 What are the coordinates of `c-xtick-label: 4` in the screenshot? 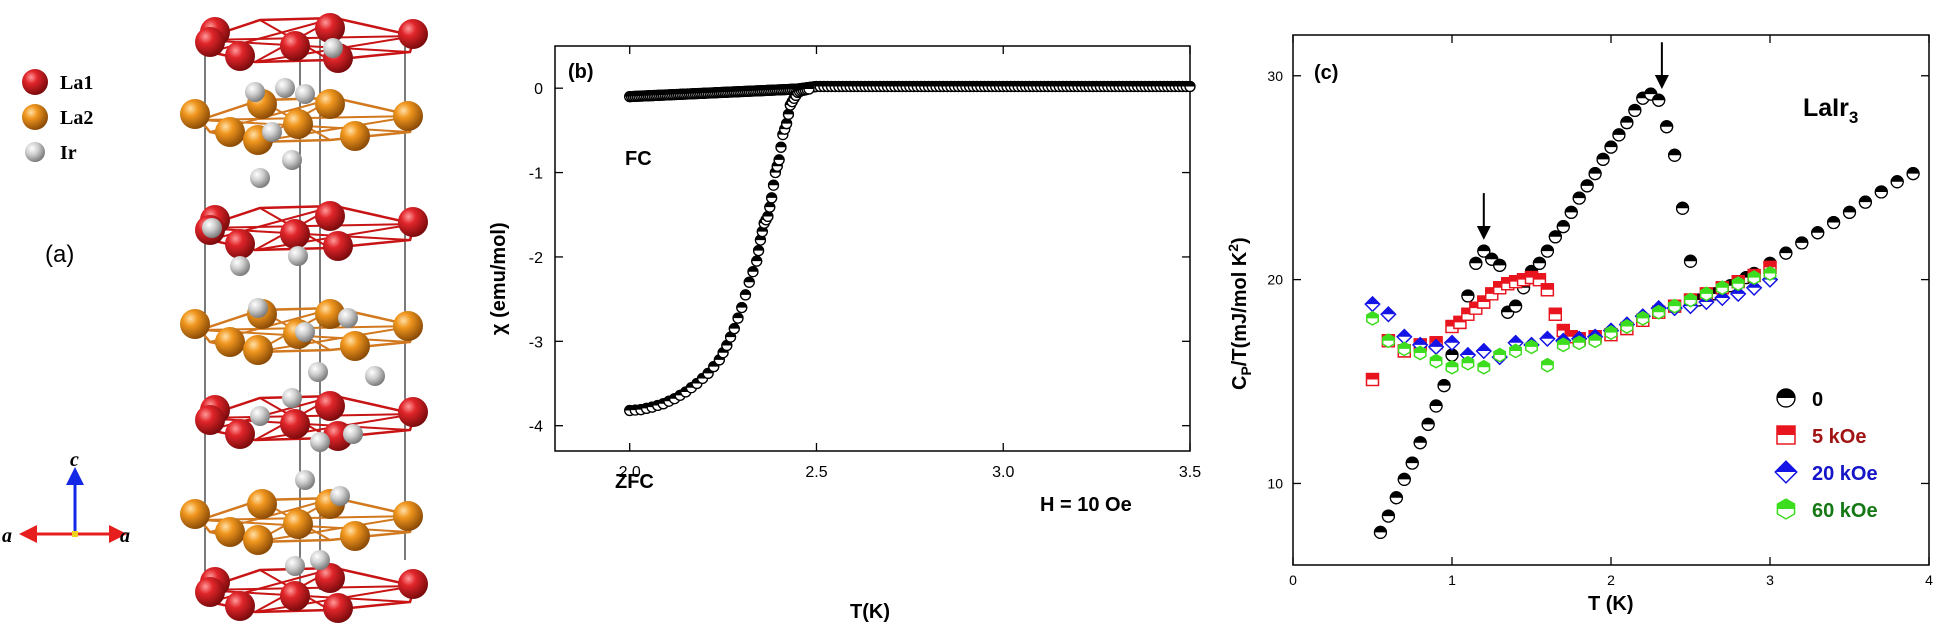 It's located at (1929, 580).